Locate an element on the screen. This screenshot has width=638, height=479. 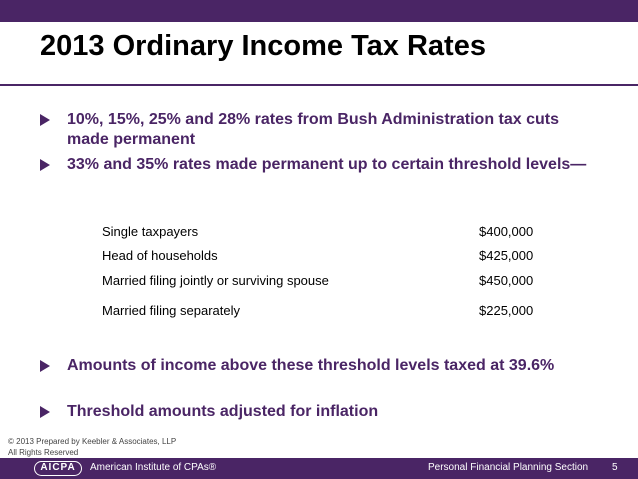
bullet-text: Threshold amounts adjusted for inflation is located at coordinates (223, 411).